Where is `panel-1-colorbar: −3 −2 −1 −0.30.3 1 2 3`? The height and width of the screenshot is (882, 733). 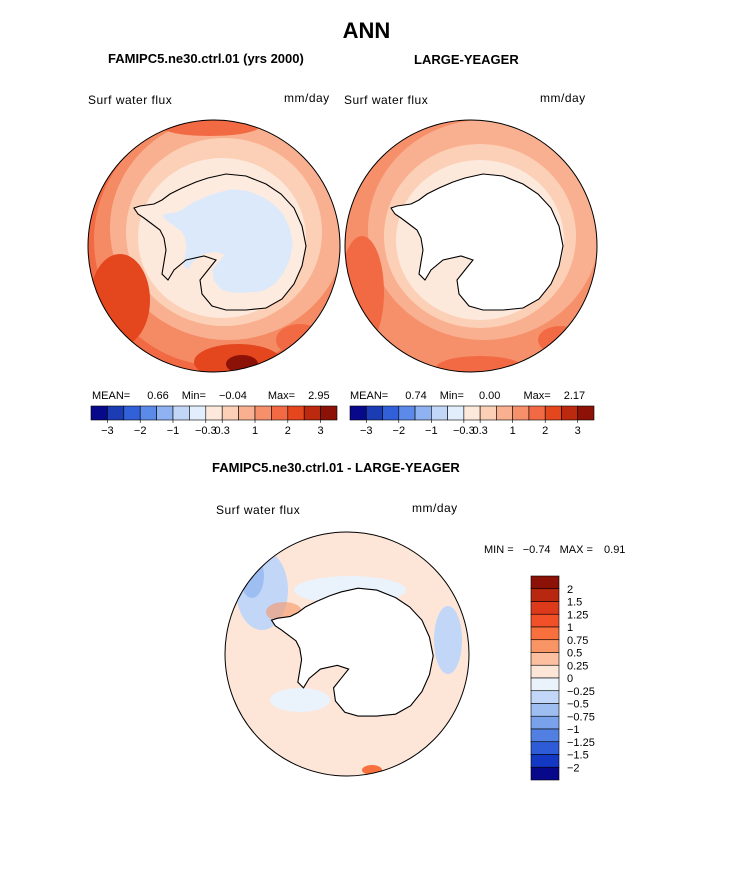 panel-1-colorbar: −3 −2 −1 −0.30.3 1 2 3 is located at coordinates (214, 421).